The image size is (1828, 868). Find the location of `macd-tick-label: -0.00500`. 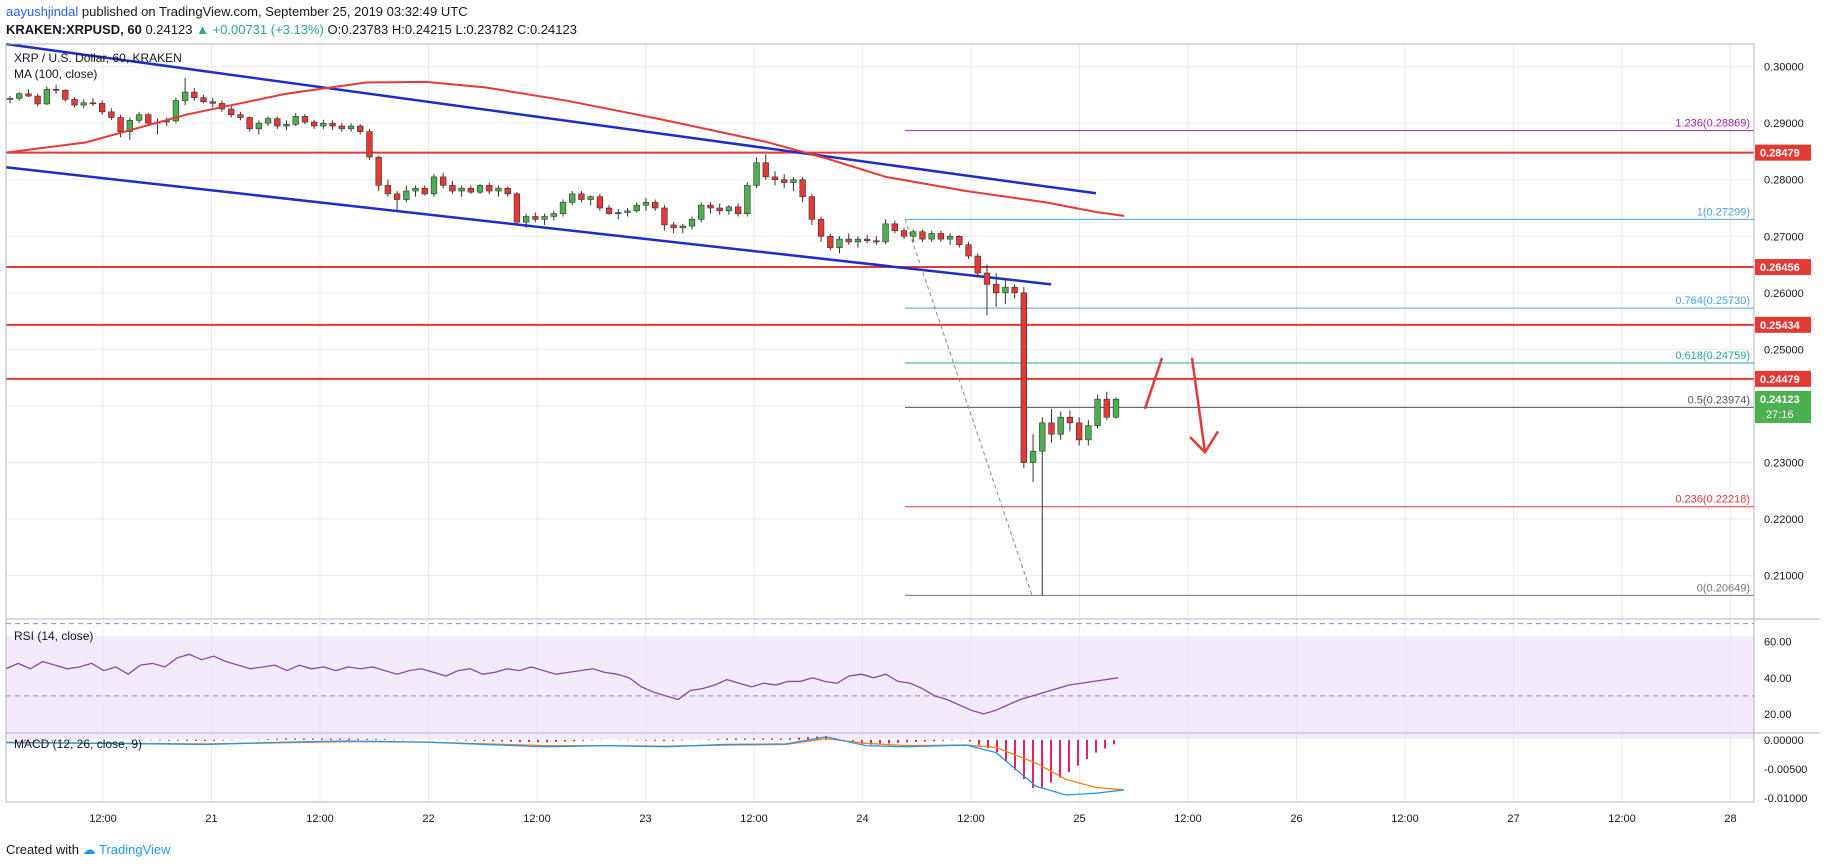

macd-tick-label: -0.00500 is located at coordinates (1785, 770).